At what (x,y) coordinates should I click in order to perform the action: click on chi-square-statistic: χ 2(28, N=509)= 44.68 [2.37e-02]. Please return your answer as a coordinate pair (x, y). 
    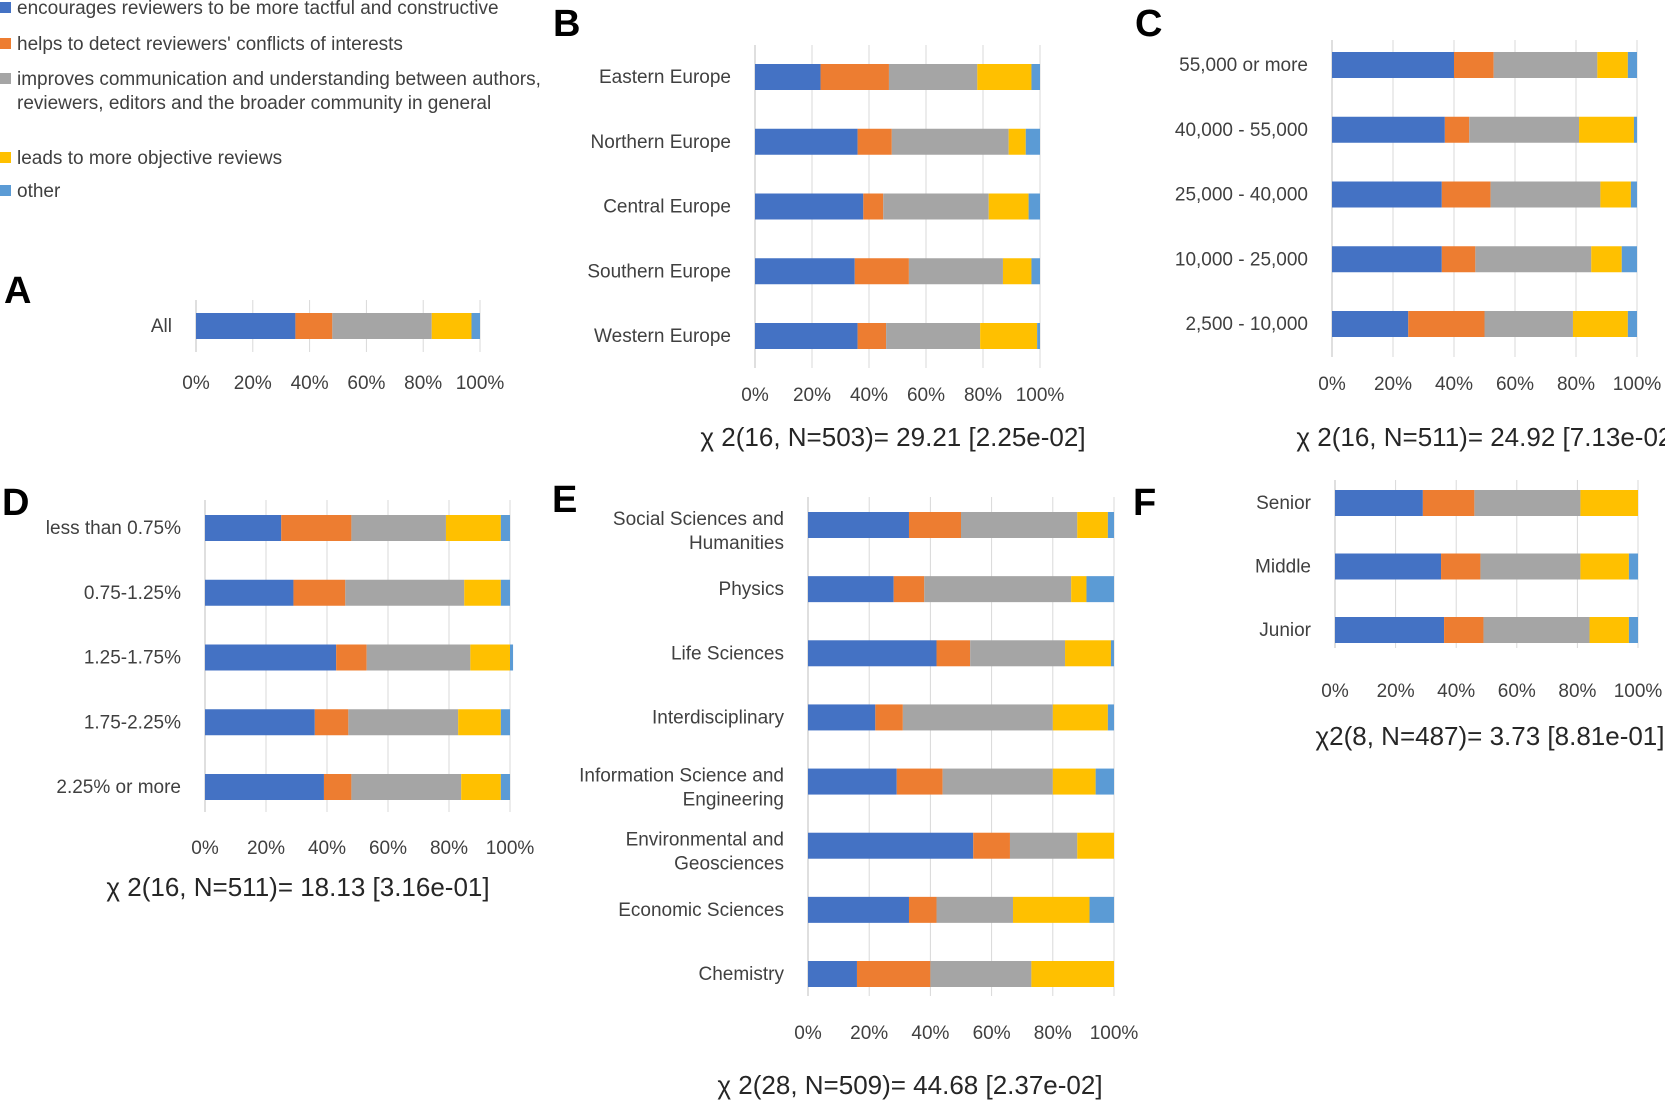
    Looking at the image, I should click on (909, 1085).